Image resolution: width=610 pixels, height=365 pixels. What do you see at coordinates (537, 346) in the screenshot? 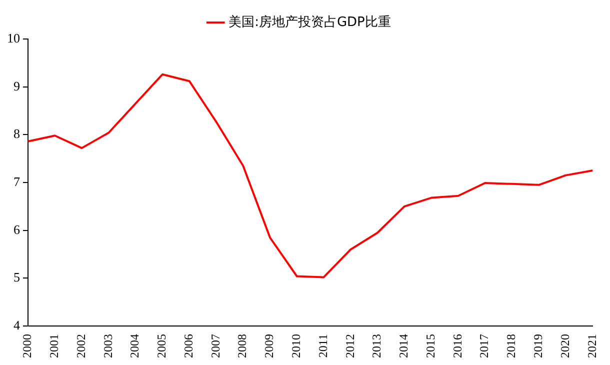
I see `x-tick-label: 2019` at bounding box center [537, 346].